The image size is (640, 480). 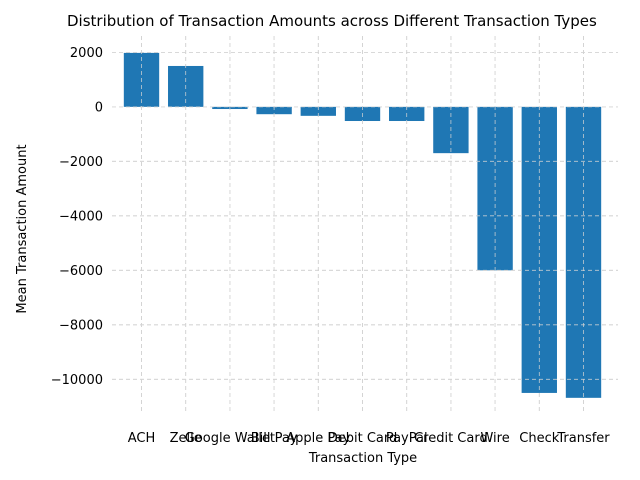 What do you see at coordinates (81, 162) in the screenshot?
I see `y-tick-label: −2000` at bounding box center [81, 162].